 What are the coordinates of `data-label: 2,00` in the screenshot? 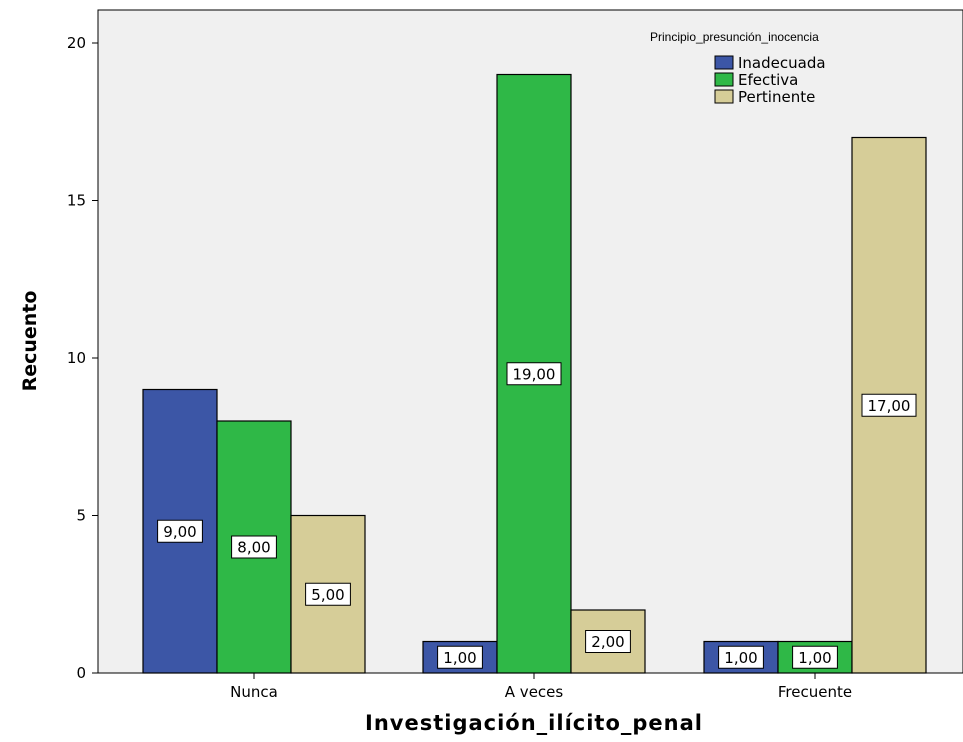 It's located at (608, 641).